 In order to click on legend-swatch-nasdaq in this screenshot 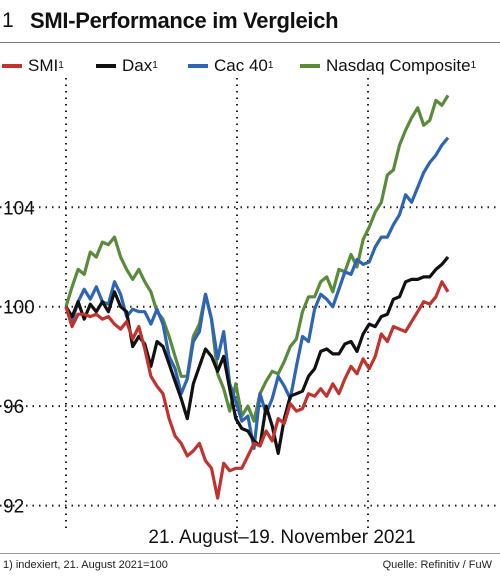, I will do `click(310, 66)`.